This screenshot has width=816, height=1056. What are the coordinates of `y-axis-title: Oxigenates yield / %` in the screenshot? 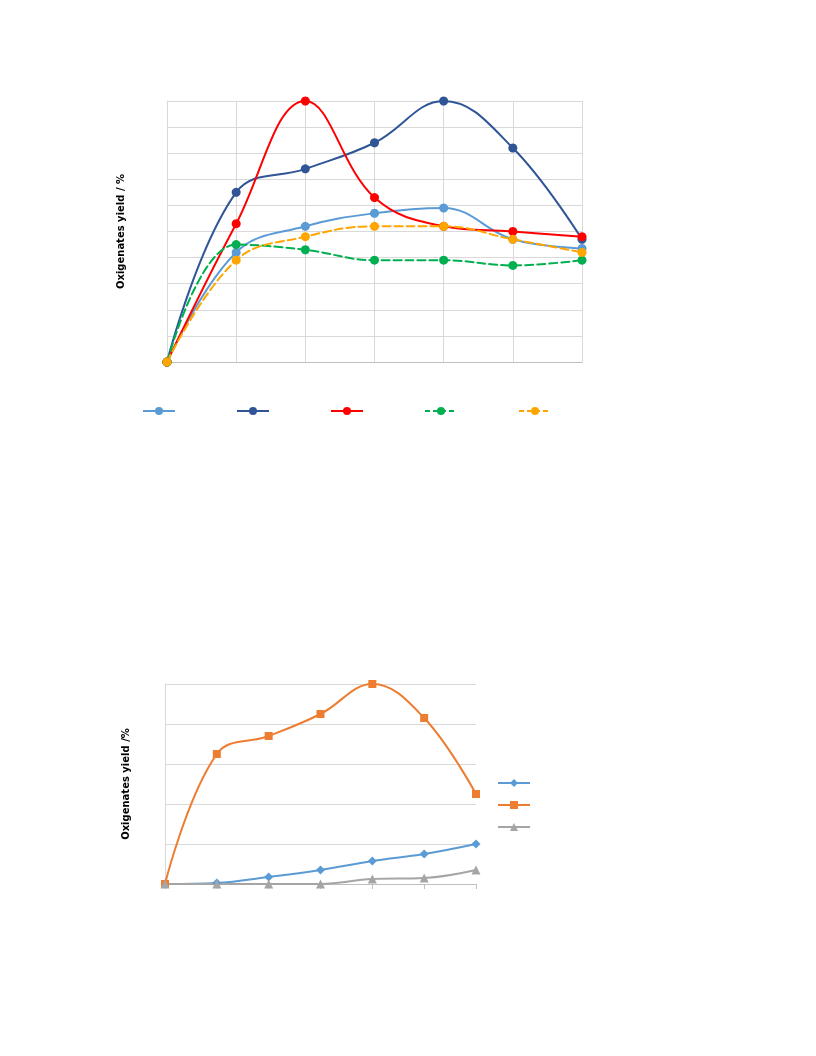 It's located at (120, 231).